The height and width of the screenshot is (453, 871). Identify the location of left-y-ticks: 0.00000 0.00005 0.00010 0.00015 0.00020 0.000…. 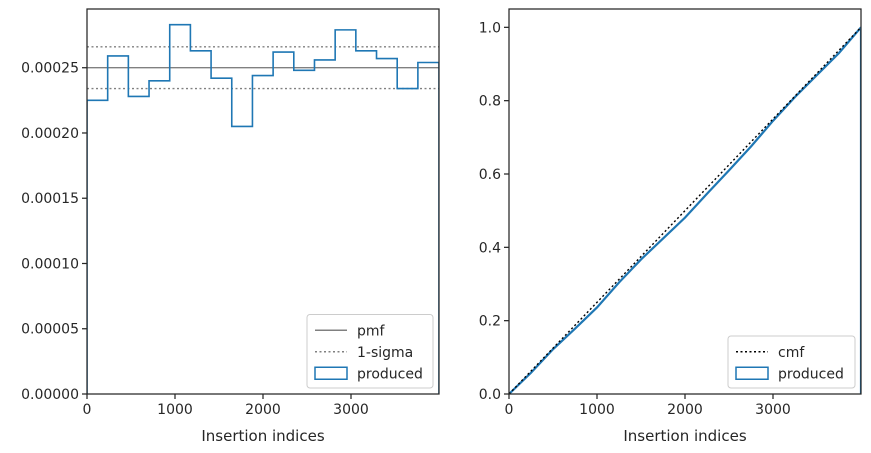
(54, 232).